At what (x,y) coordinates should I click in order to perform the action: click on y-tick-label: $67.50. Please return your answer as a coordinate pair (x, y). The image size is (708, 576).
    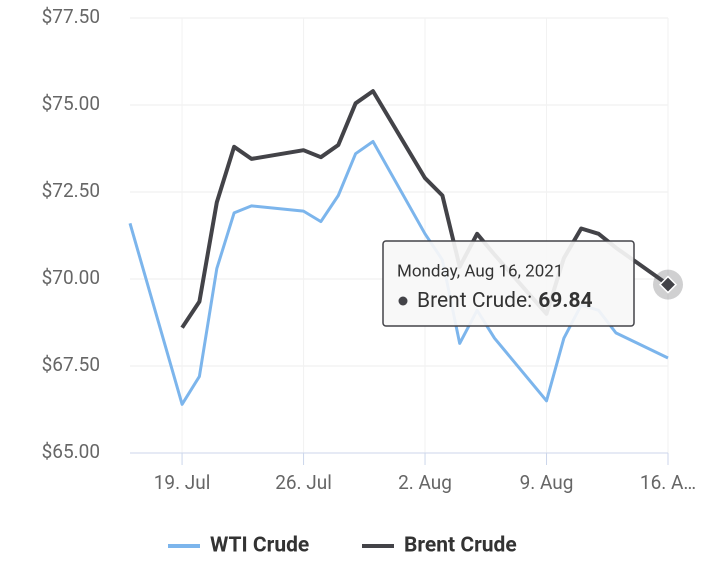
    Looking at the image, I should click on (71, 364).